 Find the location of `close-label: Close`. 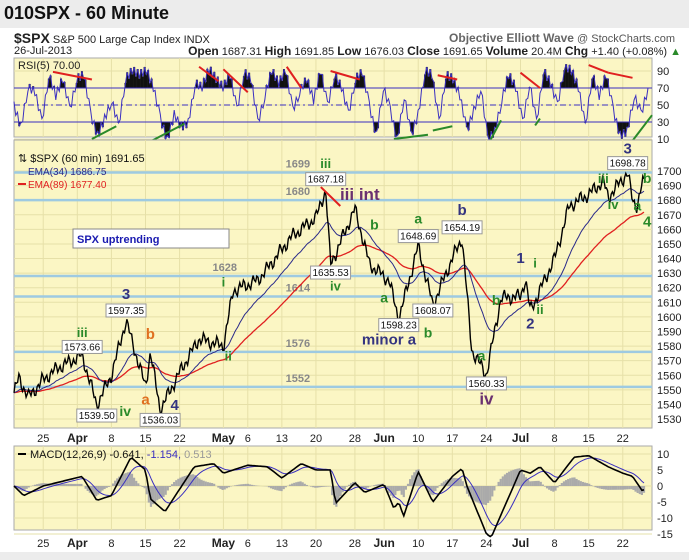

close-label: Close is located at coordinates (423, 51).